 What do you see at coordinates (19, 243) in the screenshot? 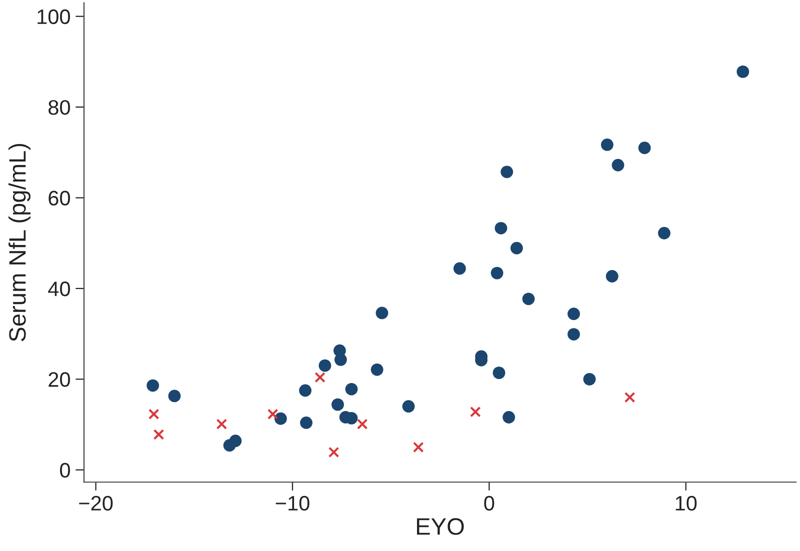
I see `y-axis-title: Serum NfL (pg/mL)` at bounding box center [19, 243].